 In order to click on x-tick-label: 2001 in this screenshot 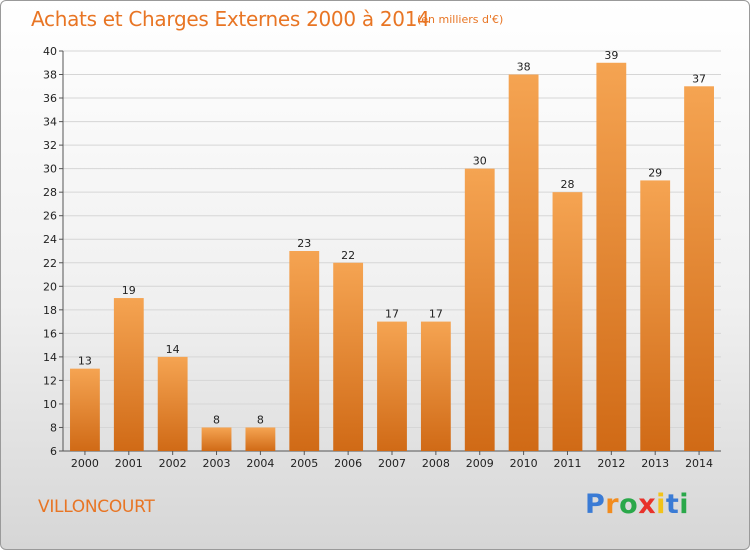, I will do `click(129, 463)`.